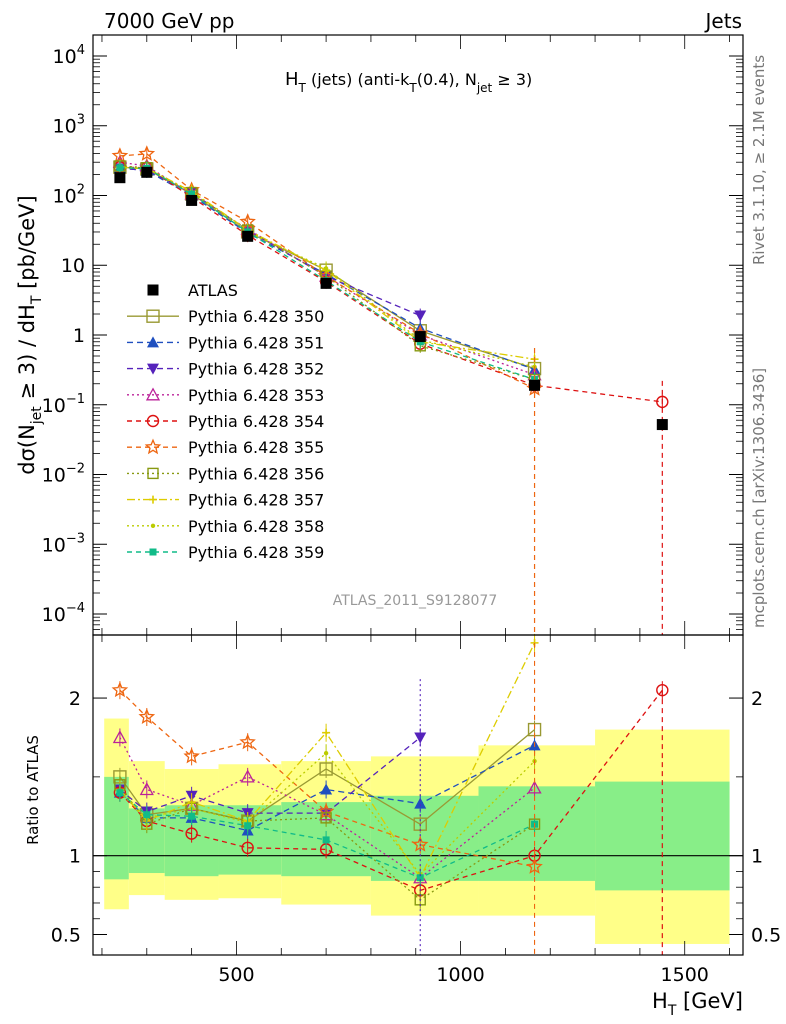 The width and height of the screenshot is (786, 1024). What do you see at coordinates (391, 790) in the screenshot?
I see `ratio-series-line` at bounding box center [391, 790].